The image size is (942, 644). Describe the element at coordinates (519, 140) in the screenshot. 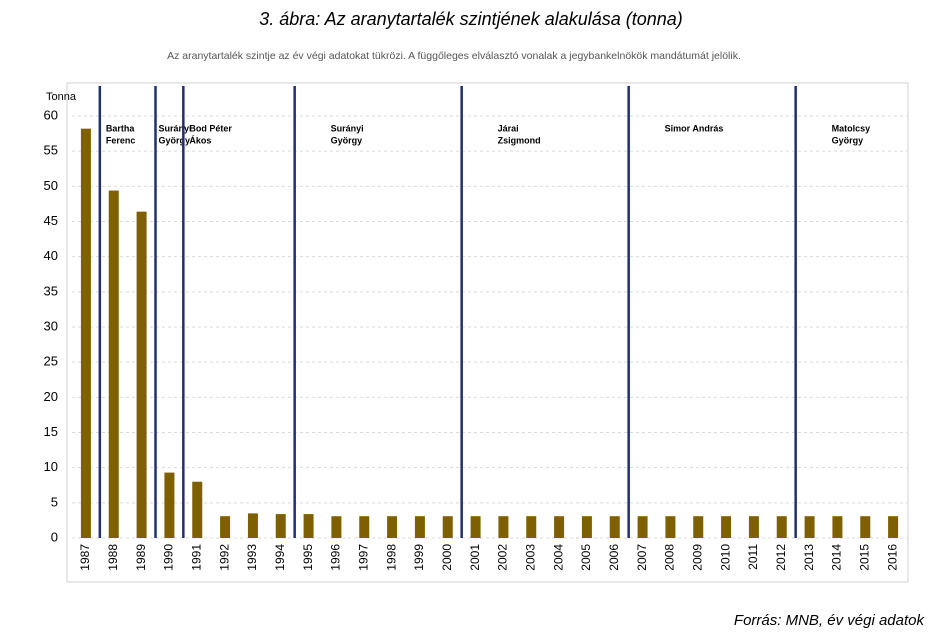

I see `governor-label: Zsigmond` at that location.